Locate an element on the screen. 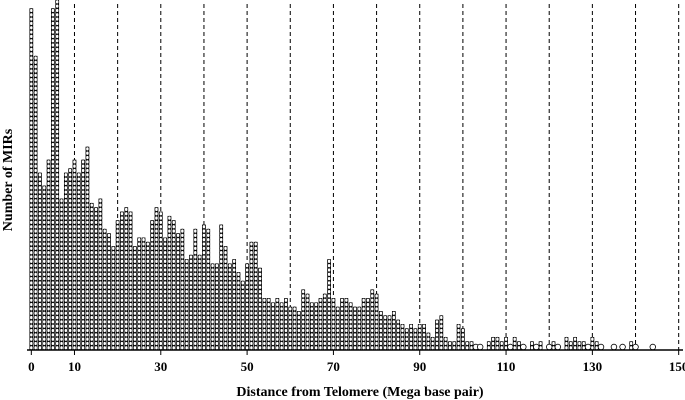 The image size is (685, 400). x-tick-label-130: 130 is located at coordinates (593, 366).